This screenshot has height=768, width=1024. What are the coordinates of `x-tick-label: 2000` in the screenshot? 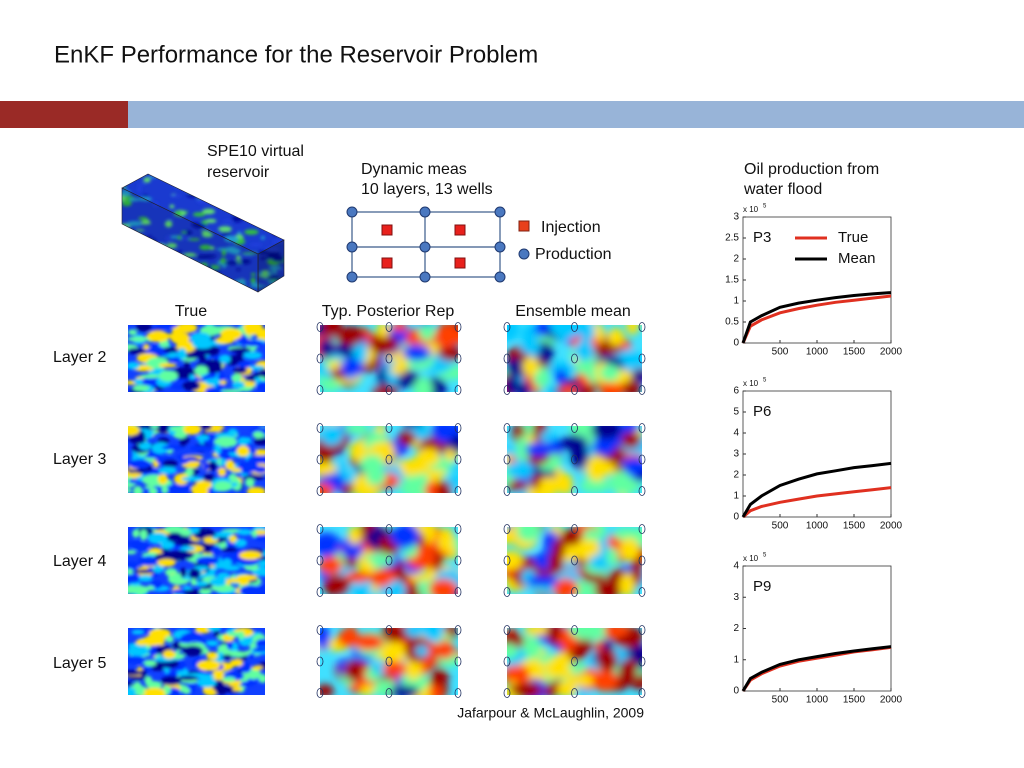 It's located at (891, 700).